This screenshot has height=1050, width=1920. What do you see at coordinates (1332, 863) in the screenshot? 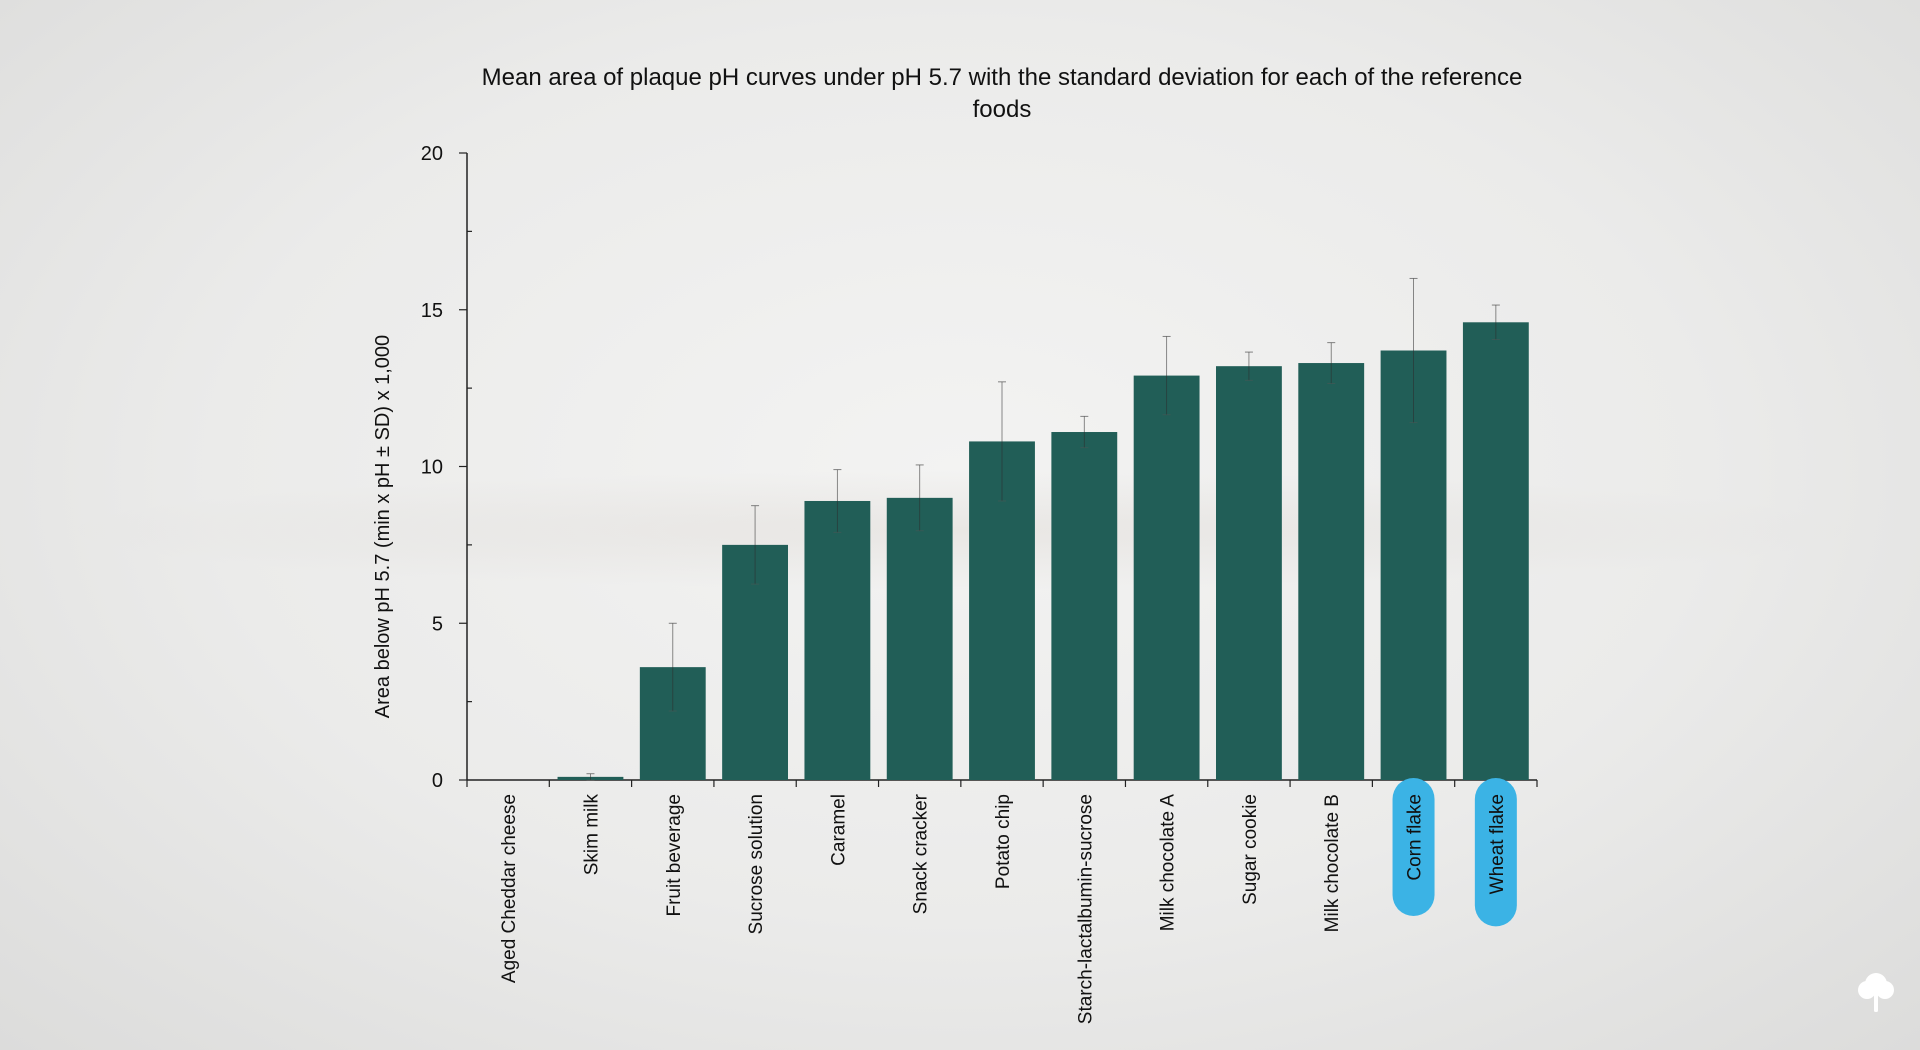
I see `x-tick-label: Milk chocolate B` at bounding box center [1332, 863].